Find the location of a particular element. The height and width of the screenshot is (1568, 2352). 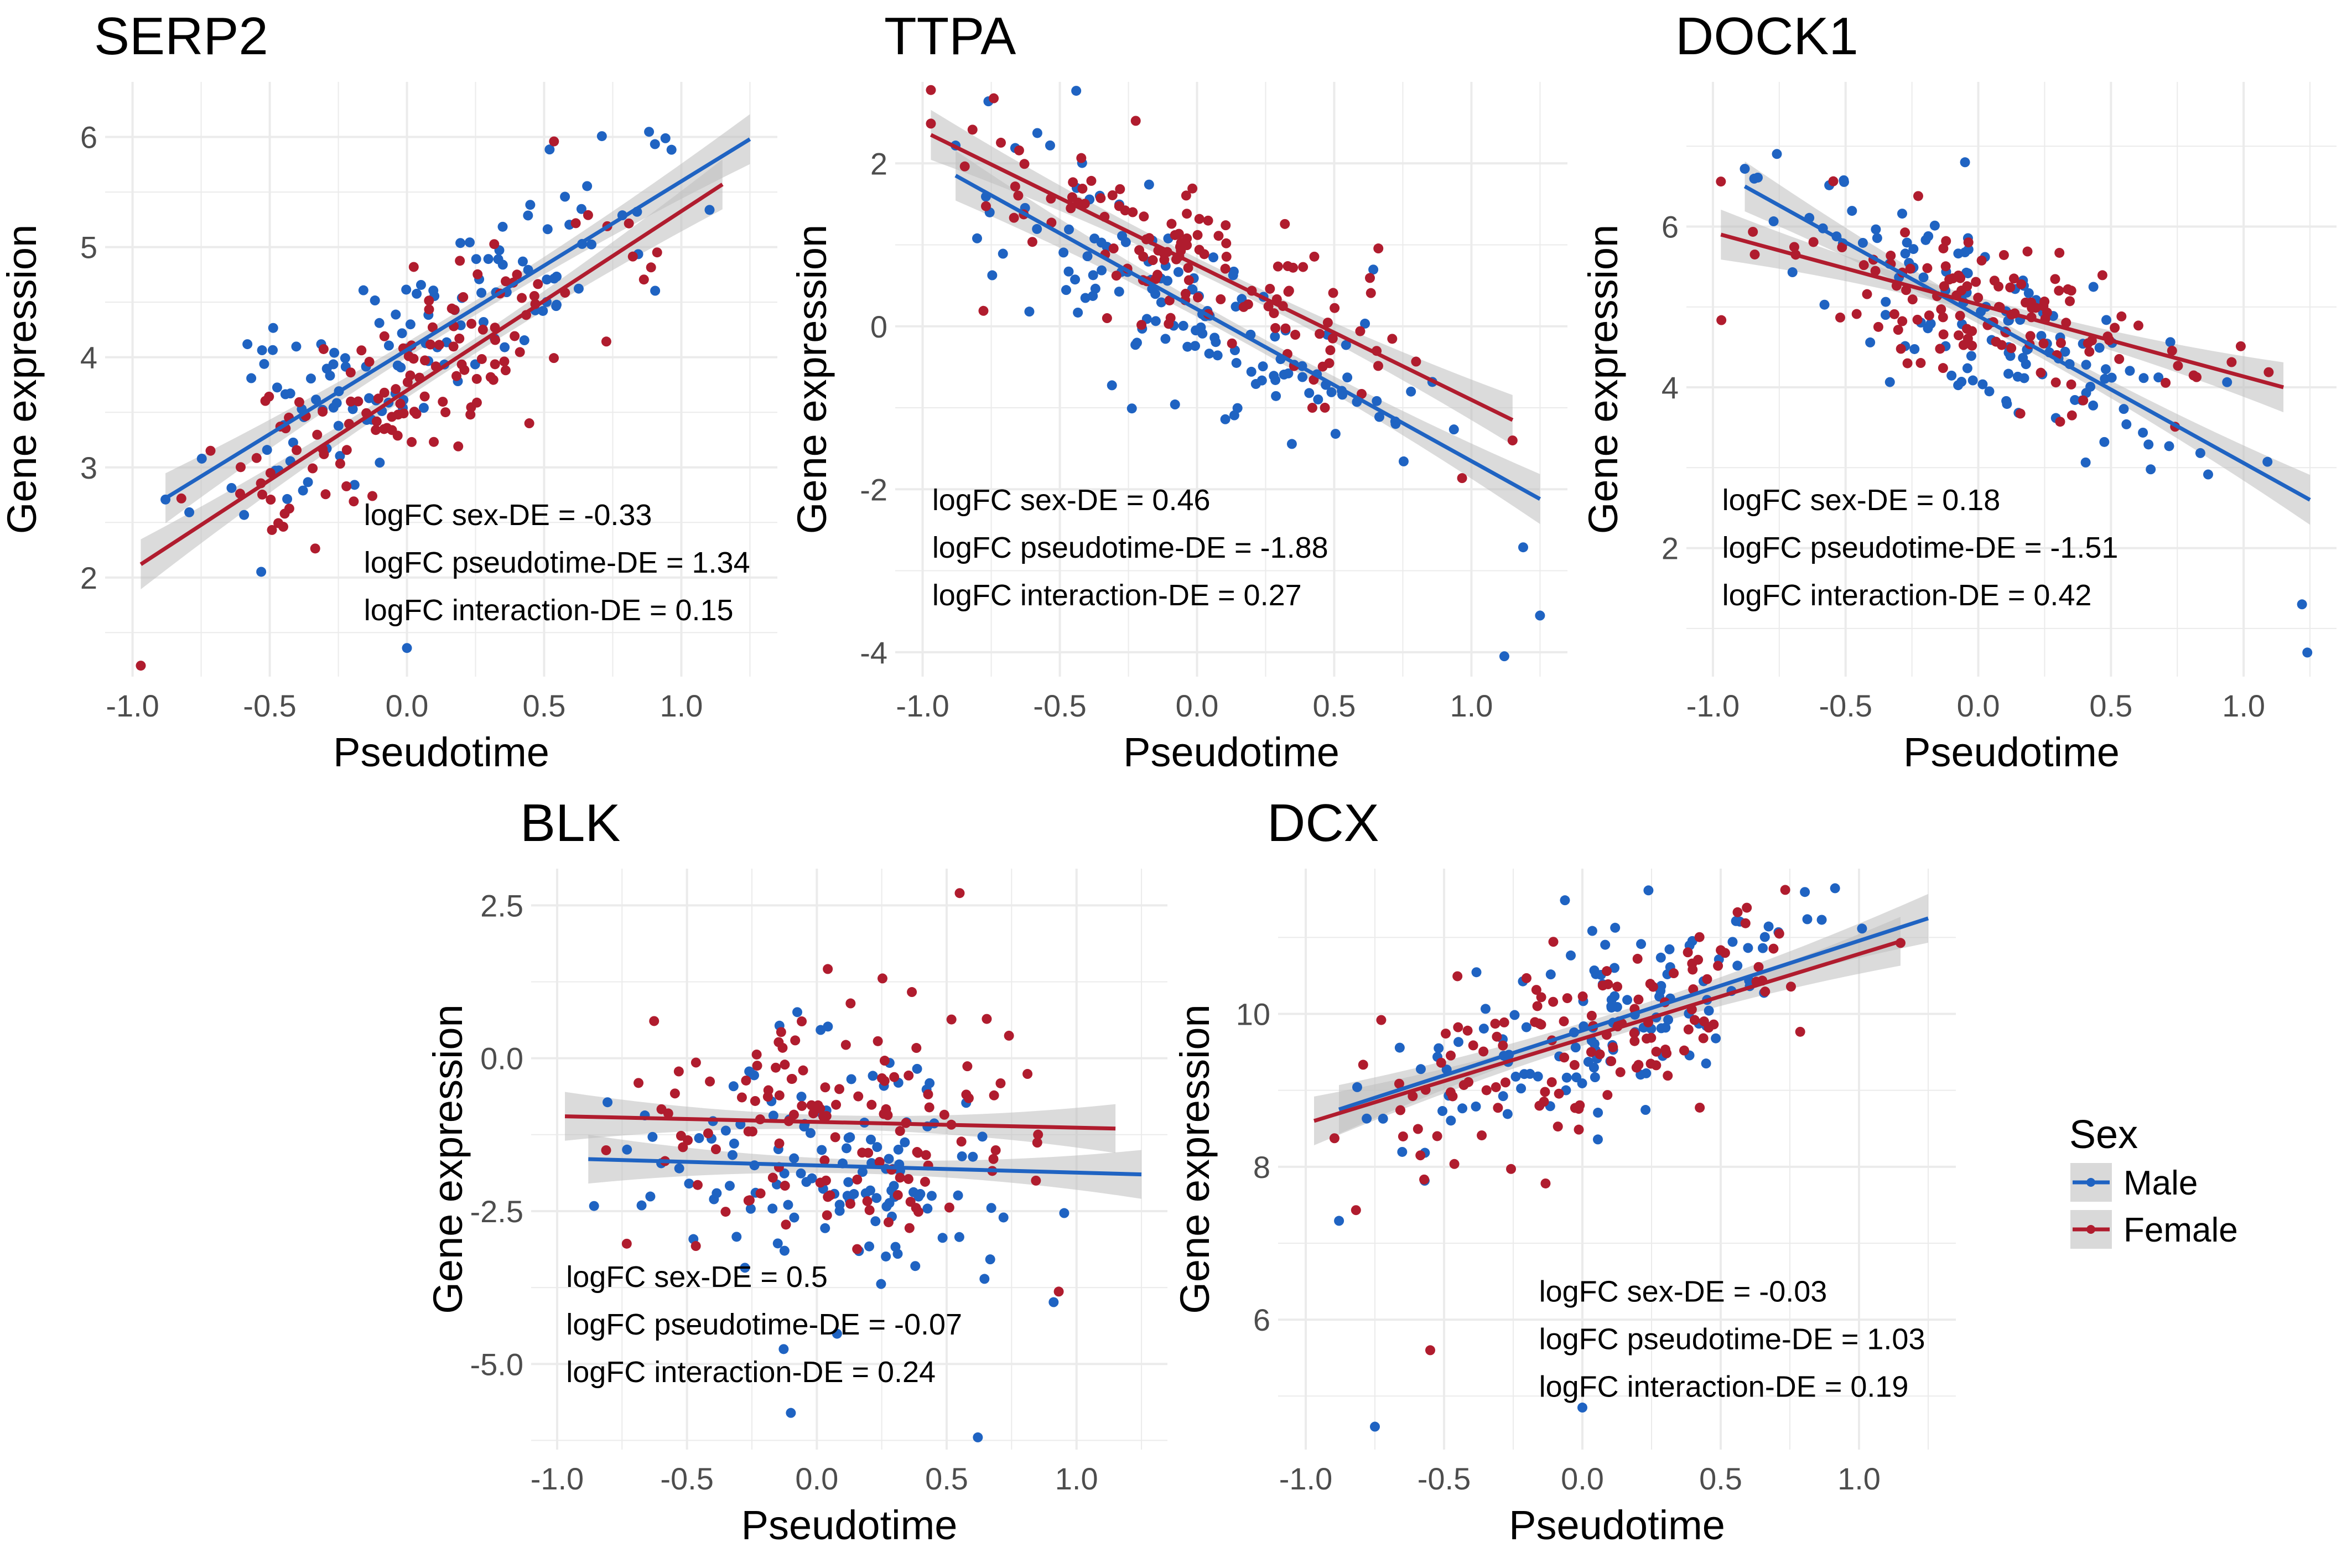

x-axis-title: Pseudotime is located at coordinates (1231, 752).